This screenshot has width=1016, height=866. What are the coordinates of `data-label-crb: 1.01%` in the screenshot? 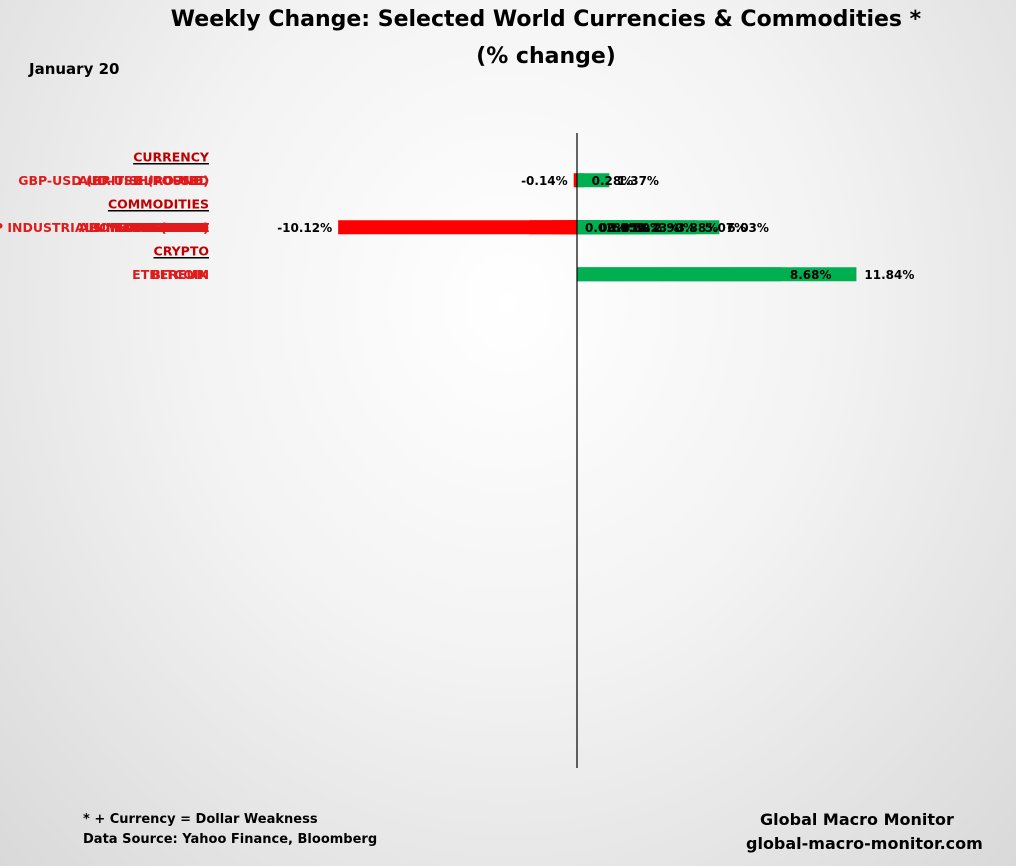 It's located at (630, 228).